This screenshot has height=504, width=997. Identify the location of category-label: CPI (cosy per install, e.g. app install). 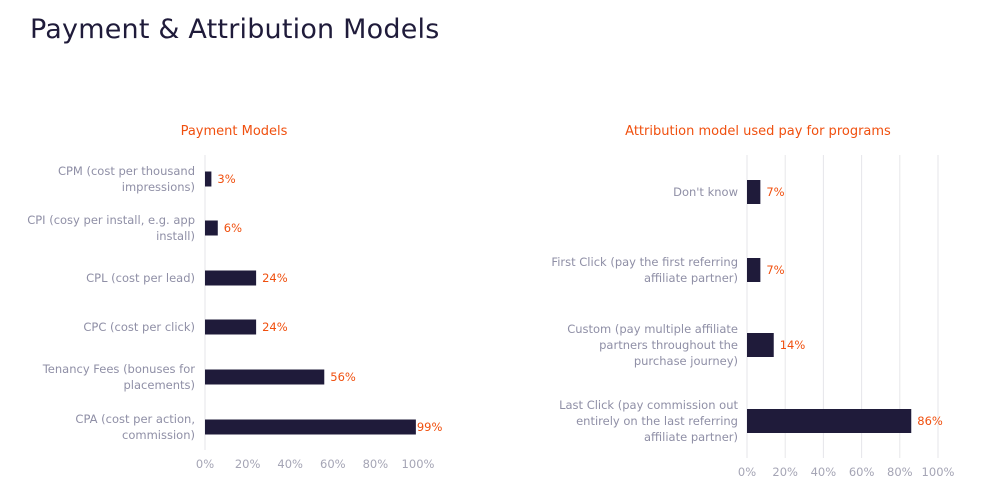
(111, 228).